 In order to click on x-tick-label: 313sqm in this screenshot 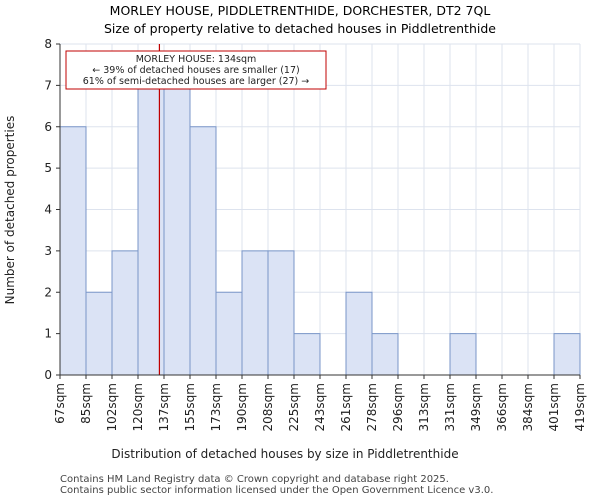, I will do `click(424, 407)`.